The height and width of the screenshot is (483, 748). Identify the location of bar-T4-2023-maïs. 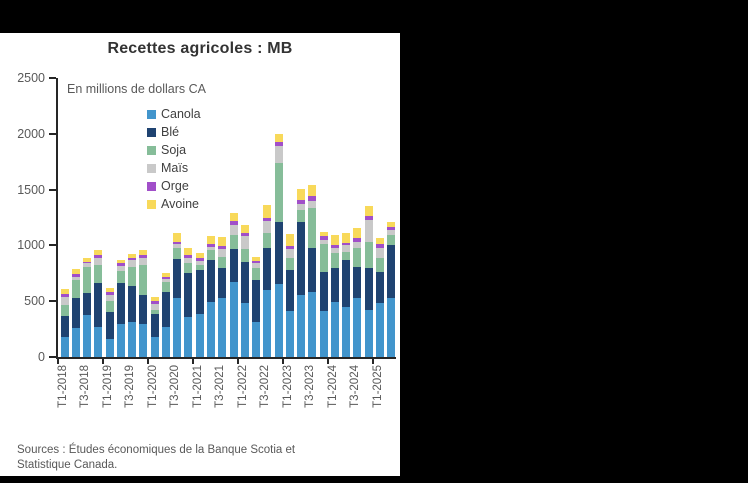
(323, 241).